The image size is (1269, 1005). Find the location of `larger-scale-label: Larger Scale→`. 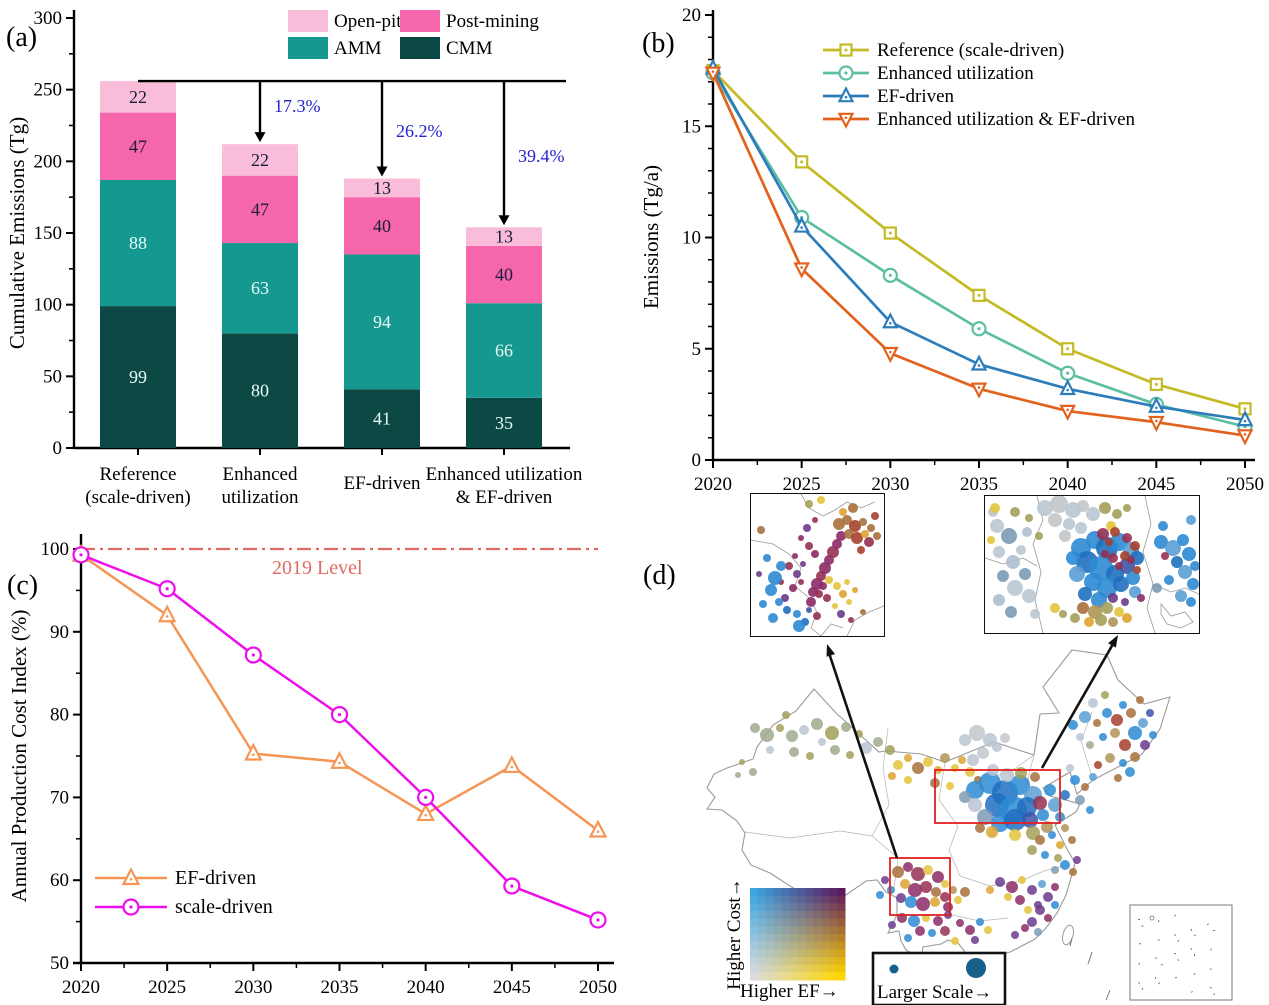

larger-scale-label: Larger Scale→ is located at coordinates (934, 992).